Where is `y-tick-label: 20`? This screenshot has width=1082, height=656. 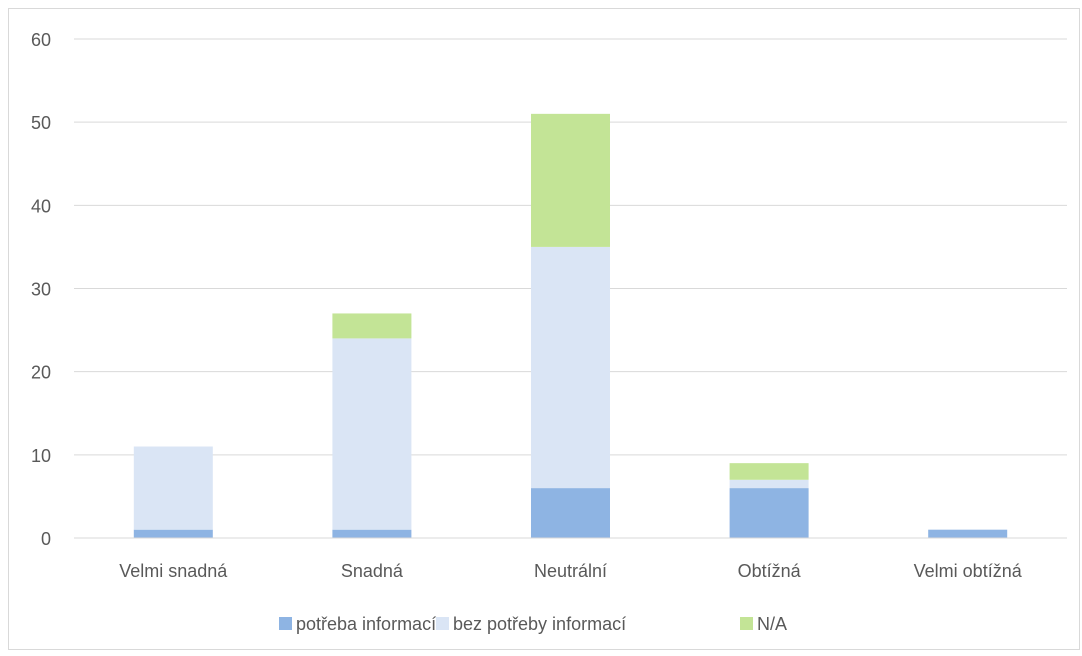 y-tick-label: 20 is located at coordinates (41, 373).